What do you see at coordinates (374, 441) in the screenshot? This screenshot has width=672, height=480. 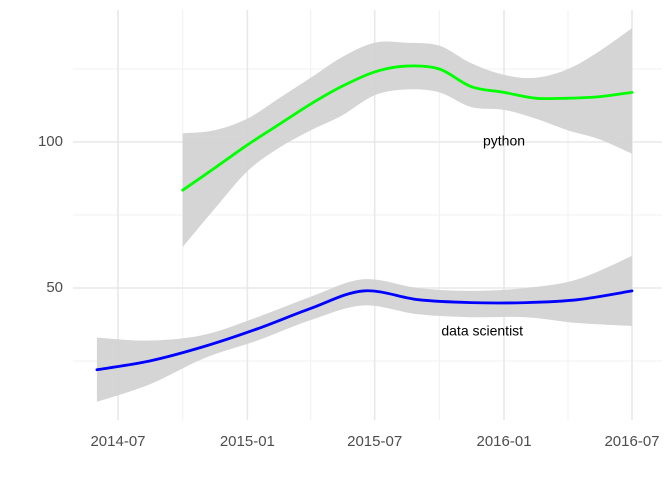 I see `x-tick-label: 2015-07` at bounding box center [374, 441].